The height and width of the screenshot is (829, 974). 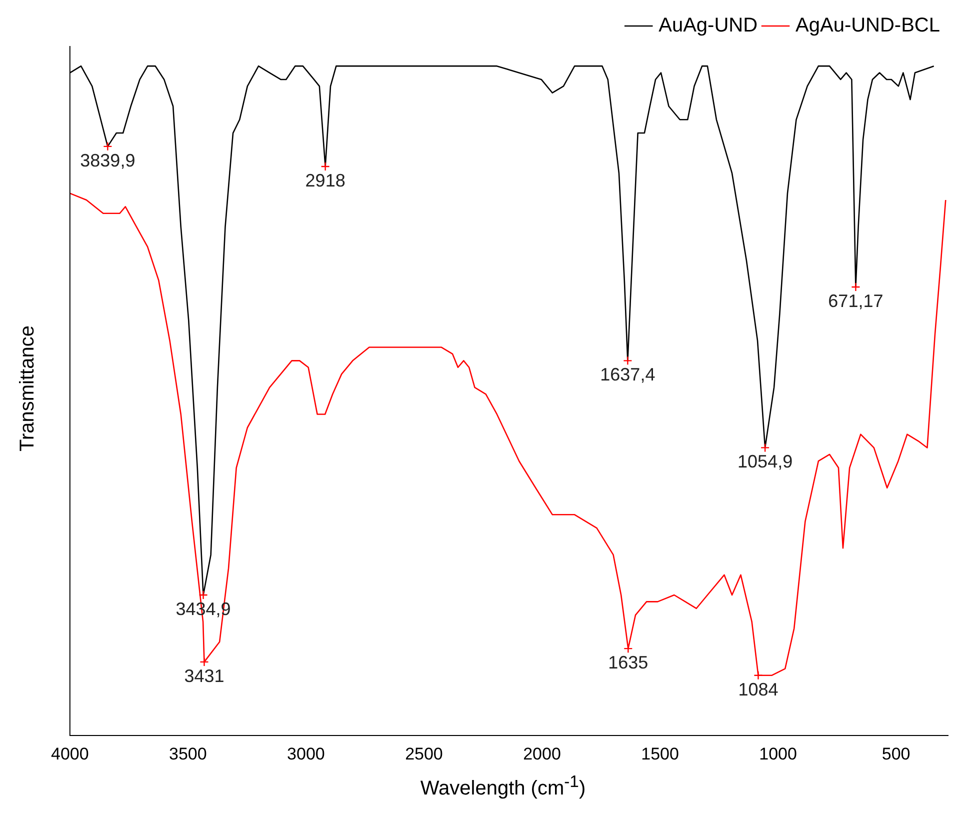 What do you see at coordinates (108, 160) in the screenshot?
I see `annotation: 3839,9` at bounding box center [108, 160].